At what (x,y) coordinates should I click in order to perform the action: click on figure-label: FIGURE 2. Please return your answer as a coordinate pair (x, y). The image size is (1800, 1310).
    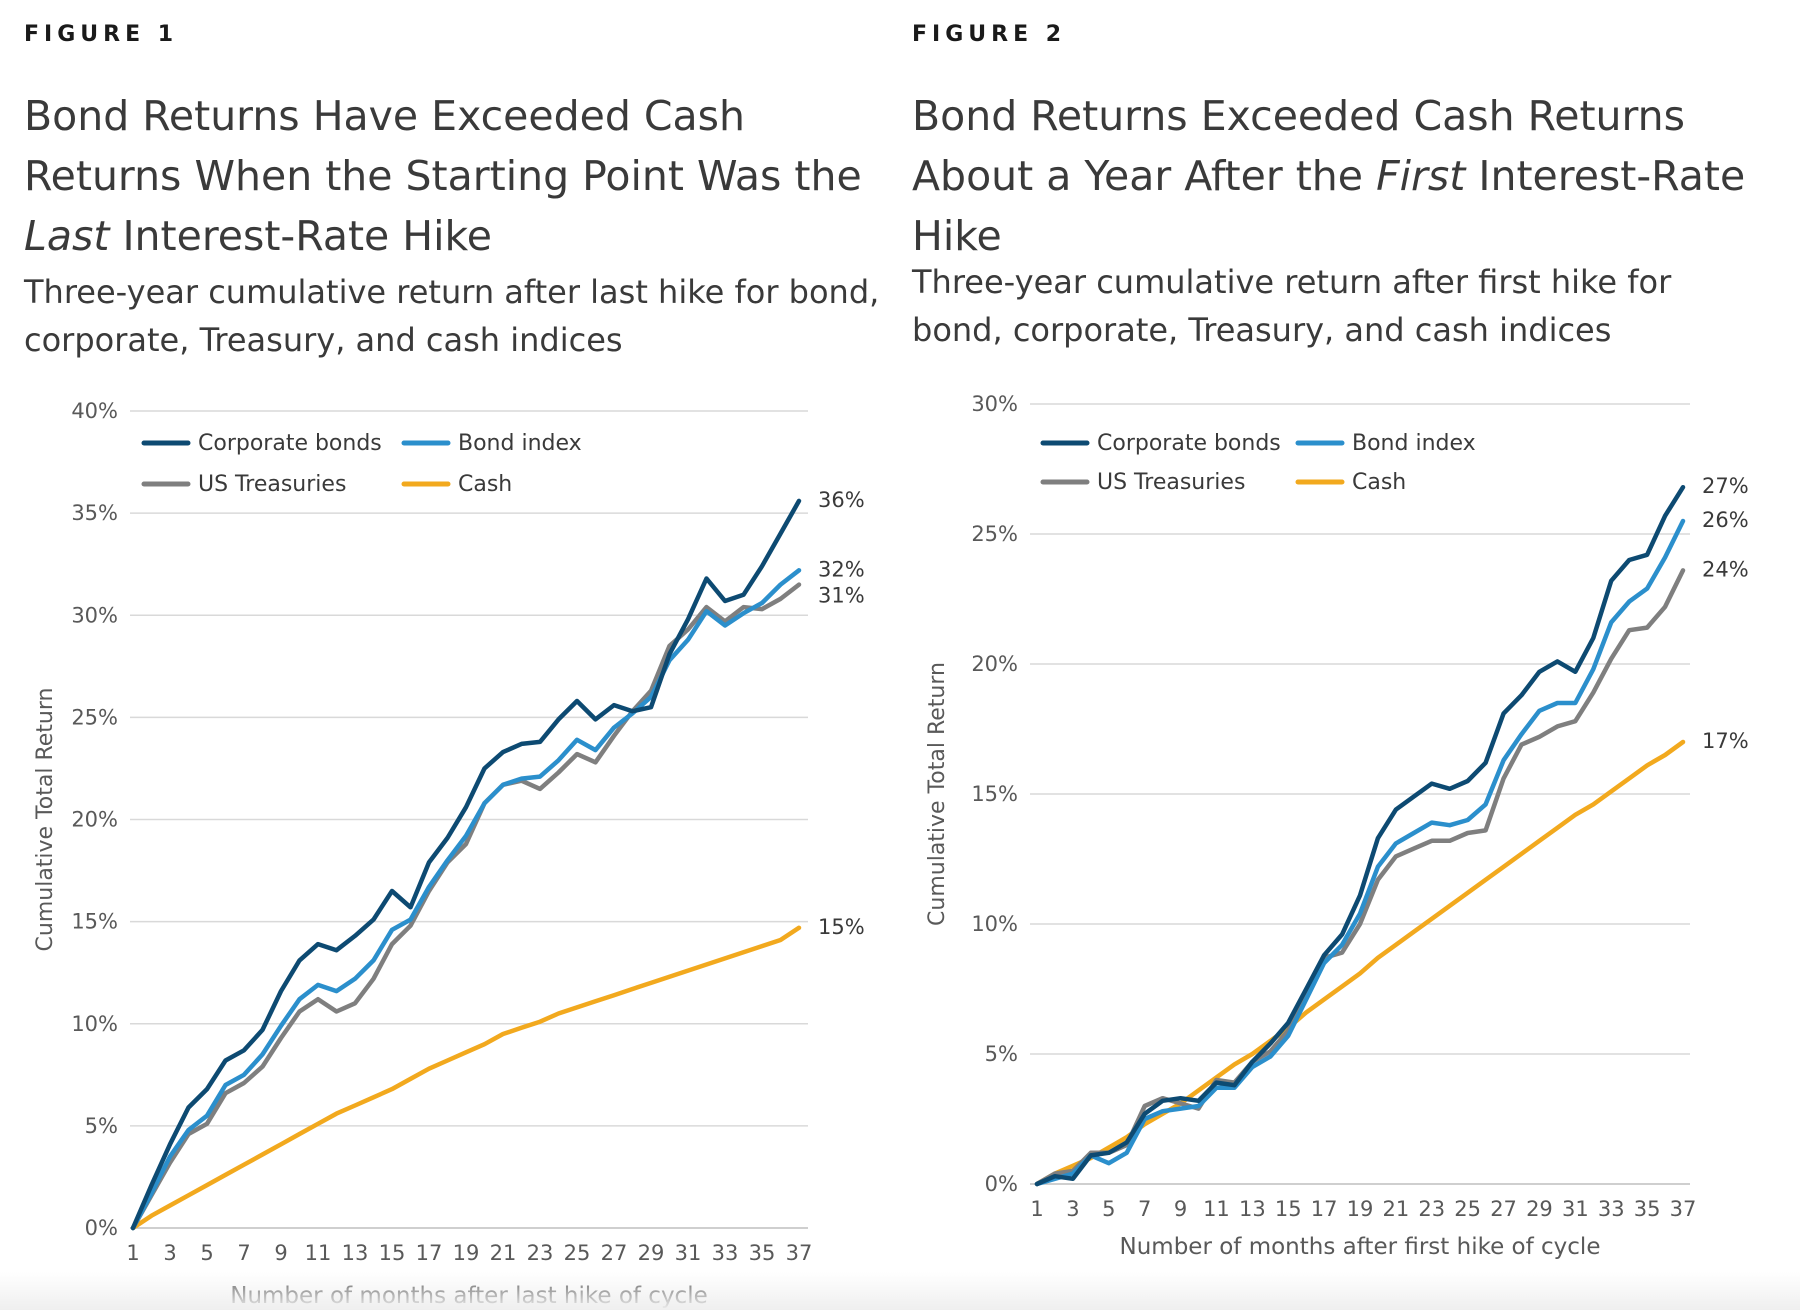
    Looking at the image, I should click on (989, 34).